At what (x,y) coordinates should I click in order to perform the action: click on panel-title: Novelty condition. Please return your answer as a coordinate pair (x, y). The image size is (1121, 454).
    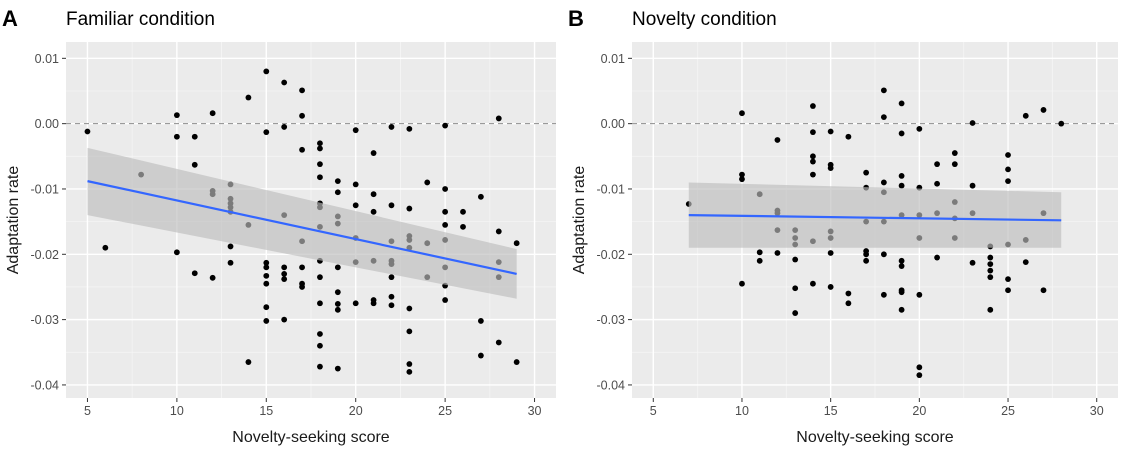
    Looking at the image, I should click on (704, 19).